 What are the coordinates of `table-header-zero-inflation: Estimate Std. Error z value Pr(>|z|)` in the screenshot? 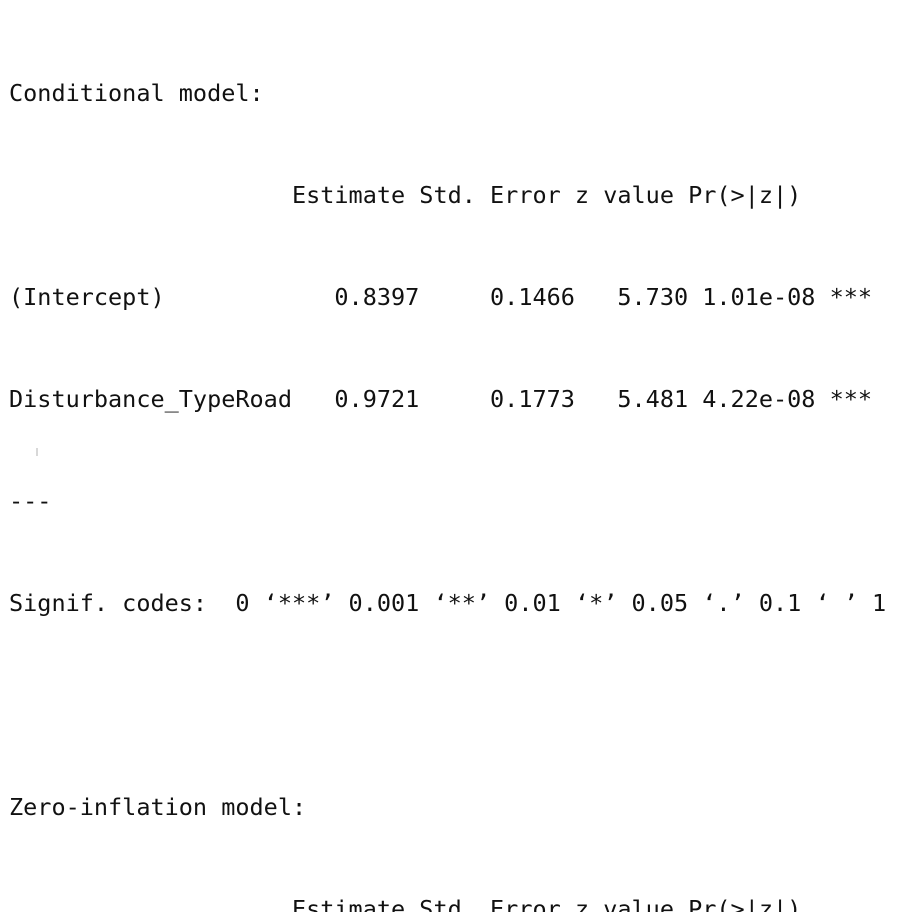 It's located at (405, 903).